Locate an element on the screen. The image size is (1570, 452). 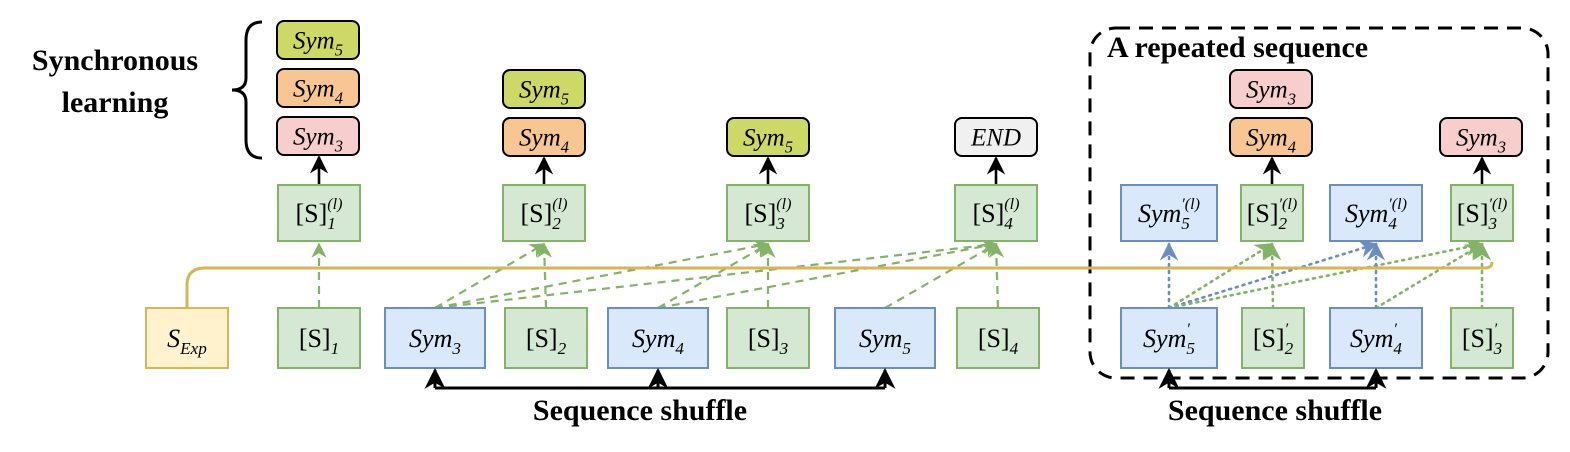
node-o1a: Sym5 is located at coordinates (318, 40).